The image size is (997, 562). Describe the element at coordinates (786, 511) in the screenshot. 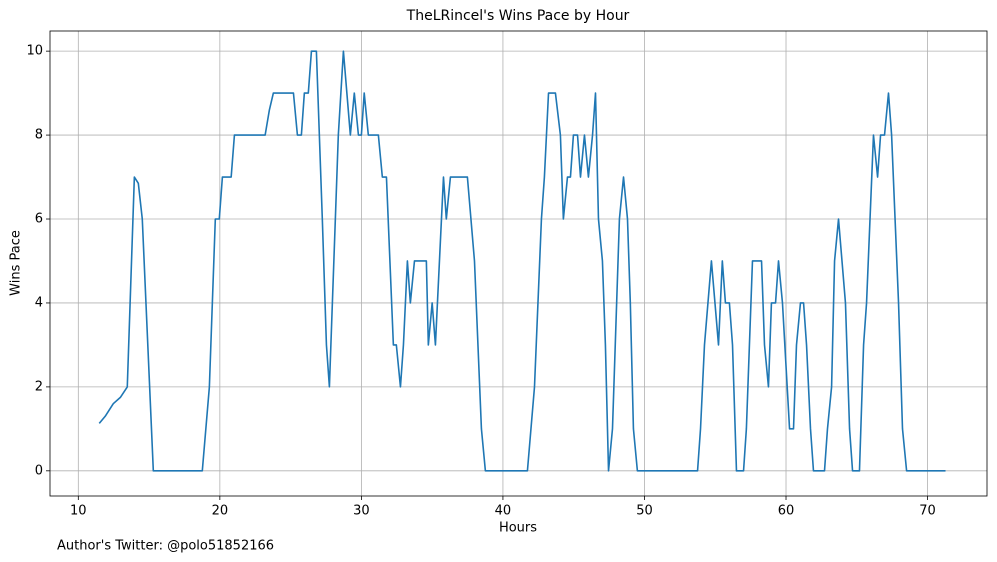

I see `x-tick-label: 60` at that location.